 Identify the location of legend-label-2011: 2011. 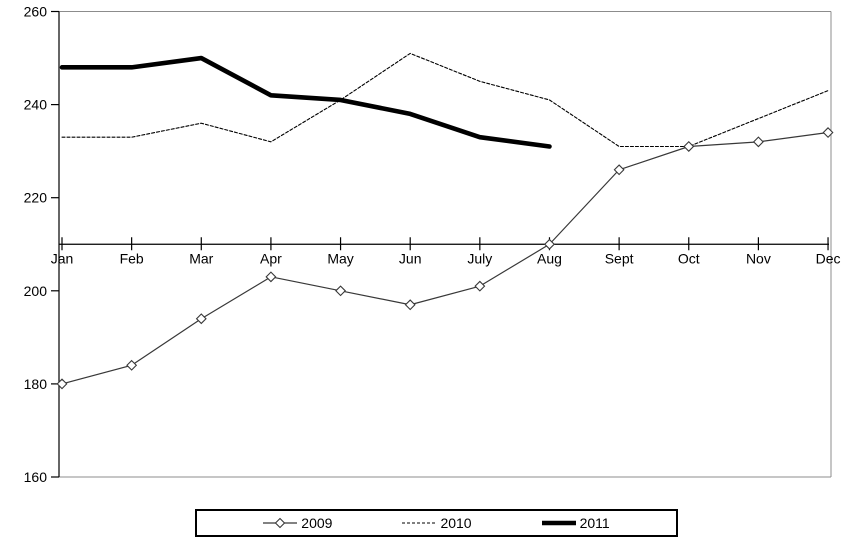
(594, 523).